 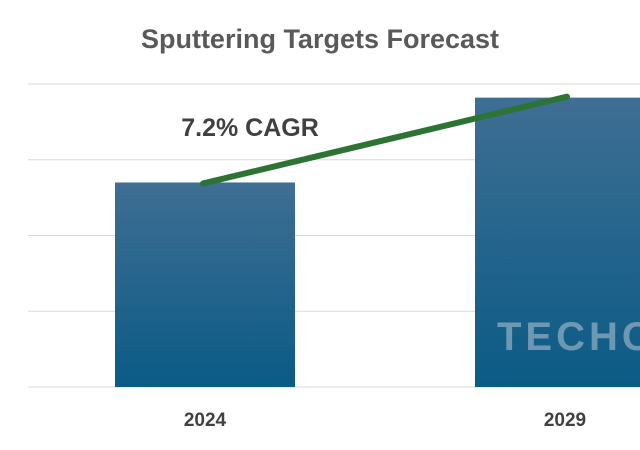 I want to click on watermark: TECHC, so click(x=568, y=337).